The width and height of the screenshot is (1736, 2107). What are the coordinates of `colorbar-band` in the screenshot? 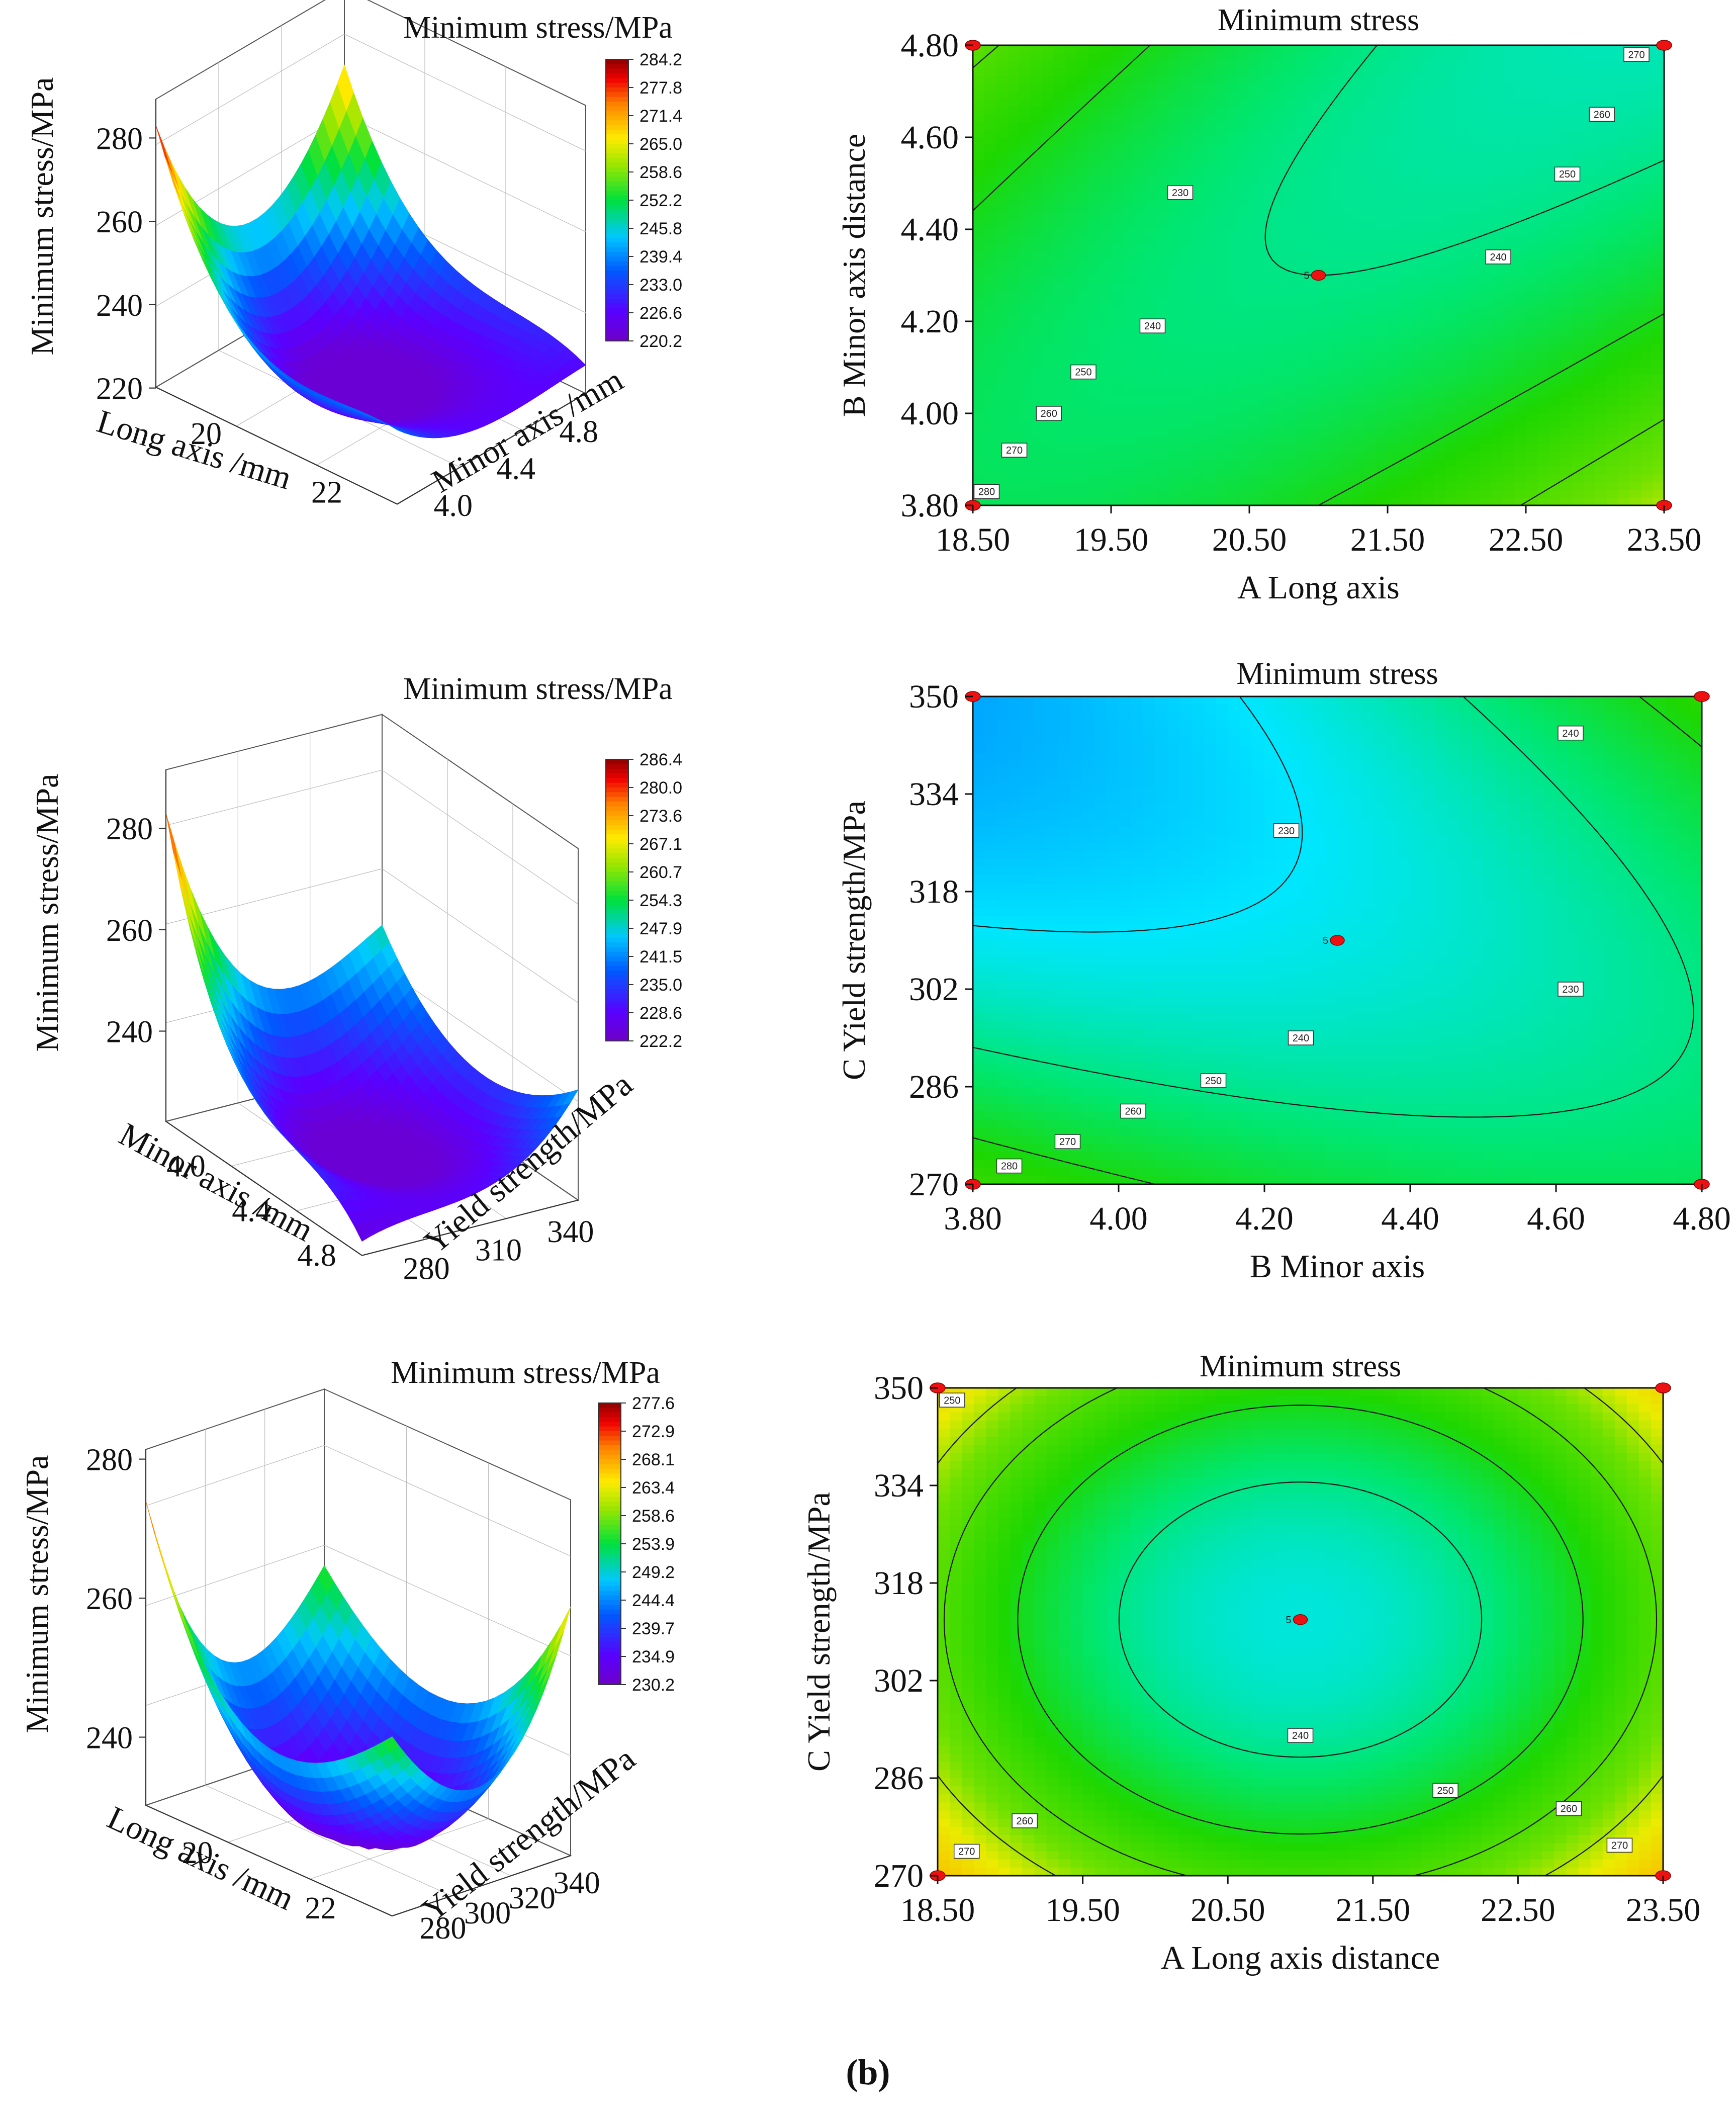 It's located at (617, 193).